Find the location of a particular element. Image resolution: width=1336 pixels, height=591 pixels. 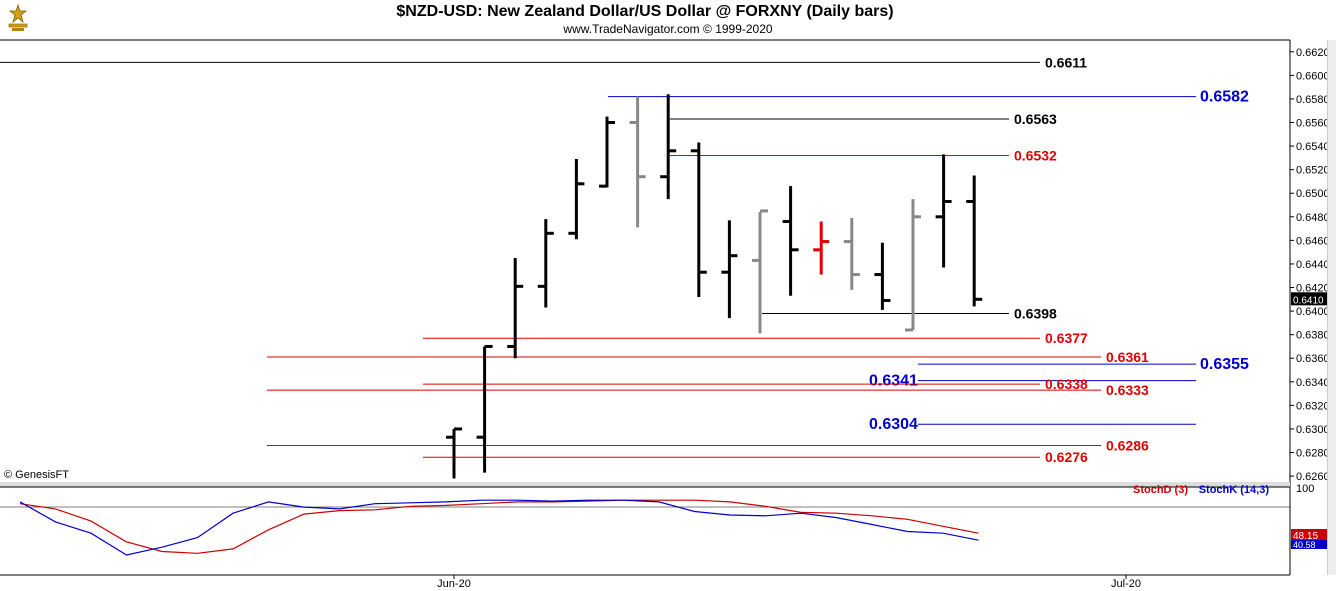

vertical-scrollbar is located at coordinates (1331, 307).